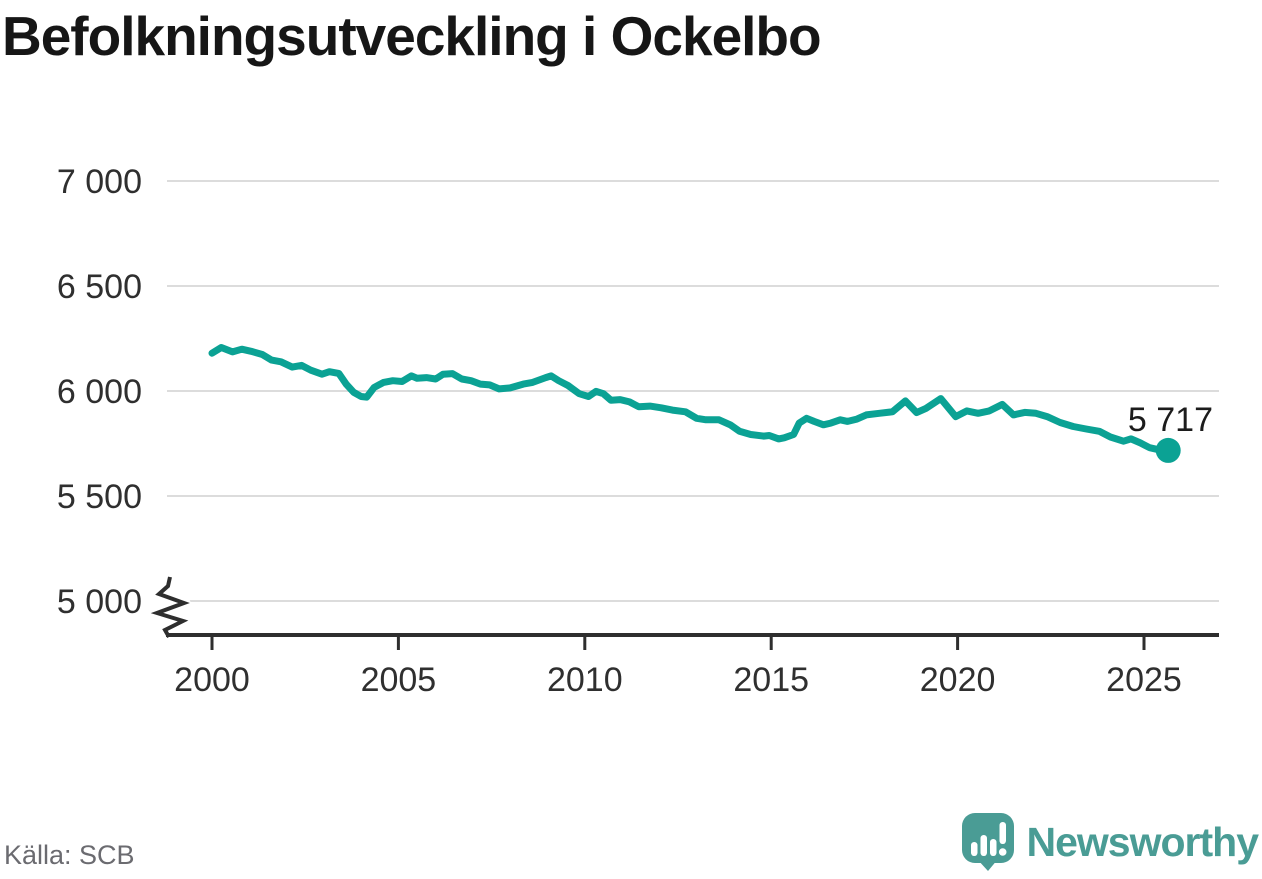  What do you see at coordinates (1142, 841) in the screenshot?
I see `newsworthy-wordmark: Newsworthy` at bounding box center [1142, 841].